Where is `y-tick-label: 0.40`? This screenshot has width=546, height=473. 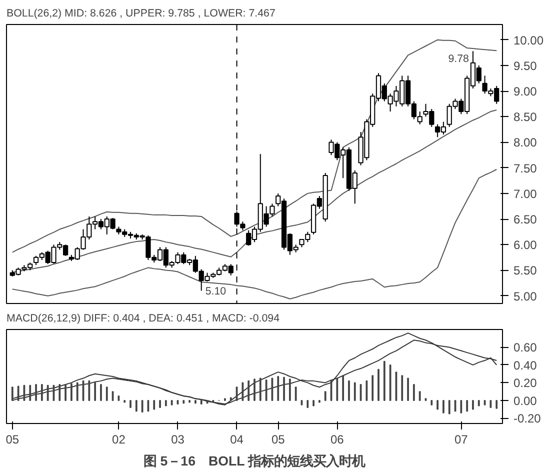 y-tick-label: 0.40 is located at coordinates (526, 365).